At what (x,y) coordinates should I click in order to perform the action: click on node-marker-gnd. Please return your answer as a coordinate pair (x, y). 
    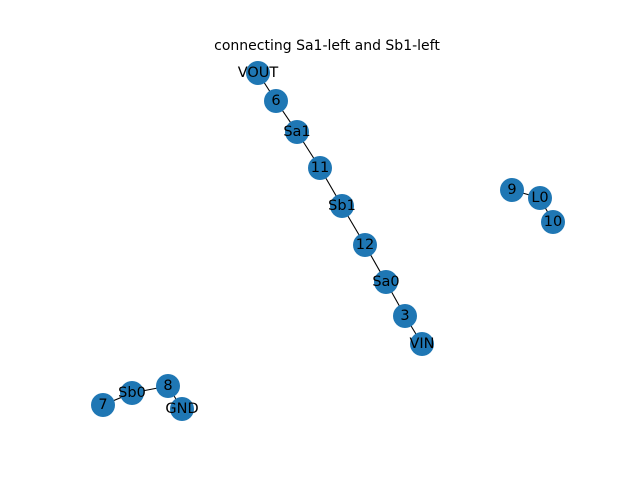
    Looking at the image, I should click on (182, 409).